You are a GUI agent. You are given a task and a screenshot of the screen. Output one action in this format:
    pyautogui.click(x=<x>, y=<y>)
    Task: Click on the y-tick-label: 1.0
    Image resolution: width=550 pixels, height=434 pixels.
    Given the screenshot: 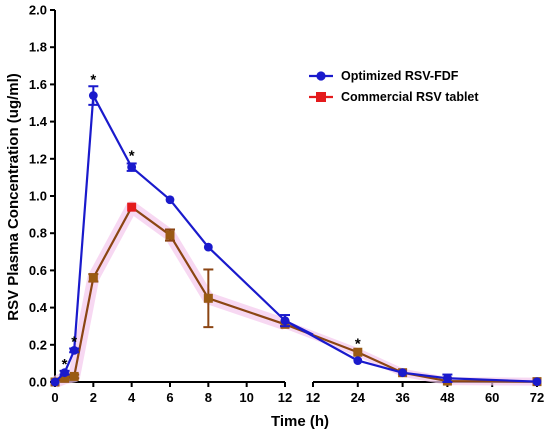 What is the action you would take?
    pyautogui.click(x=38, y=196)
    